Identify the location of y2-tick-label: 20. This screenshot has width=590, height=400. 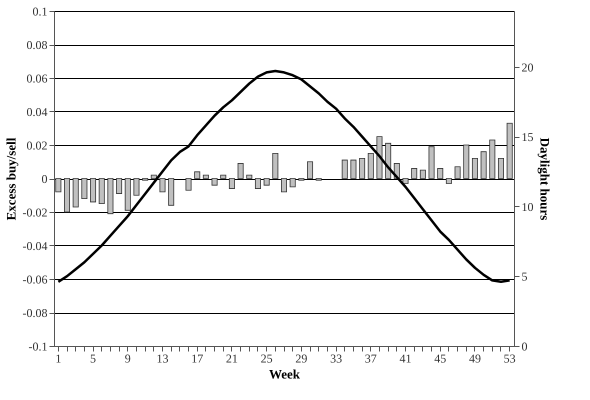
(528, 67).